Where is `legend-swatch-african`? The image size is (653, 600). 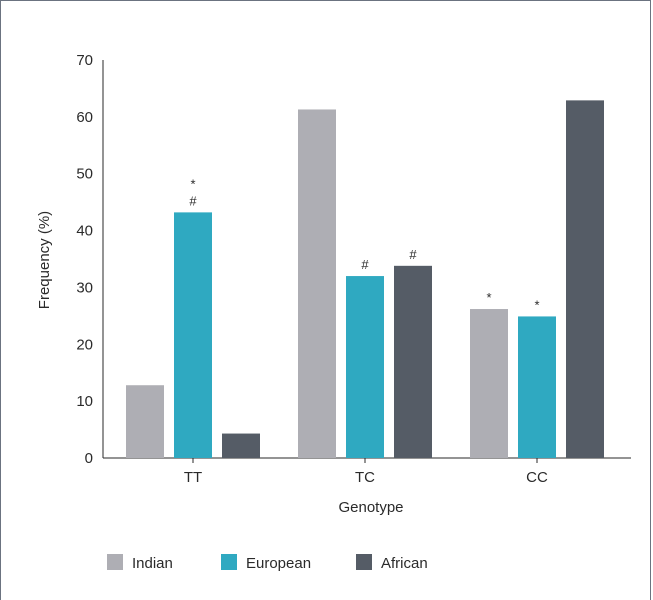
legend-swatch-african is located at coordinates (364, 562).